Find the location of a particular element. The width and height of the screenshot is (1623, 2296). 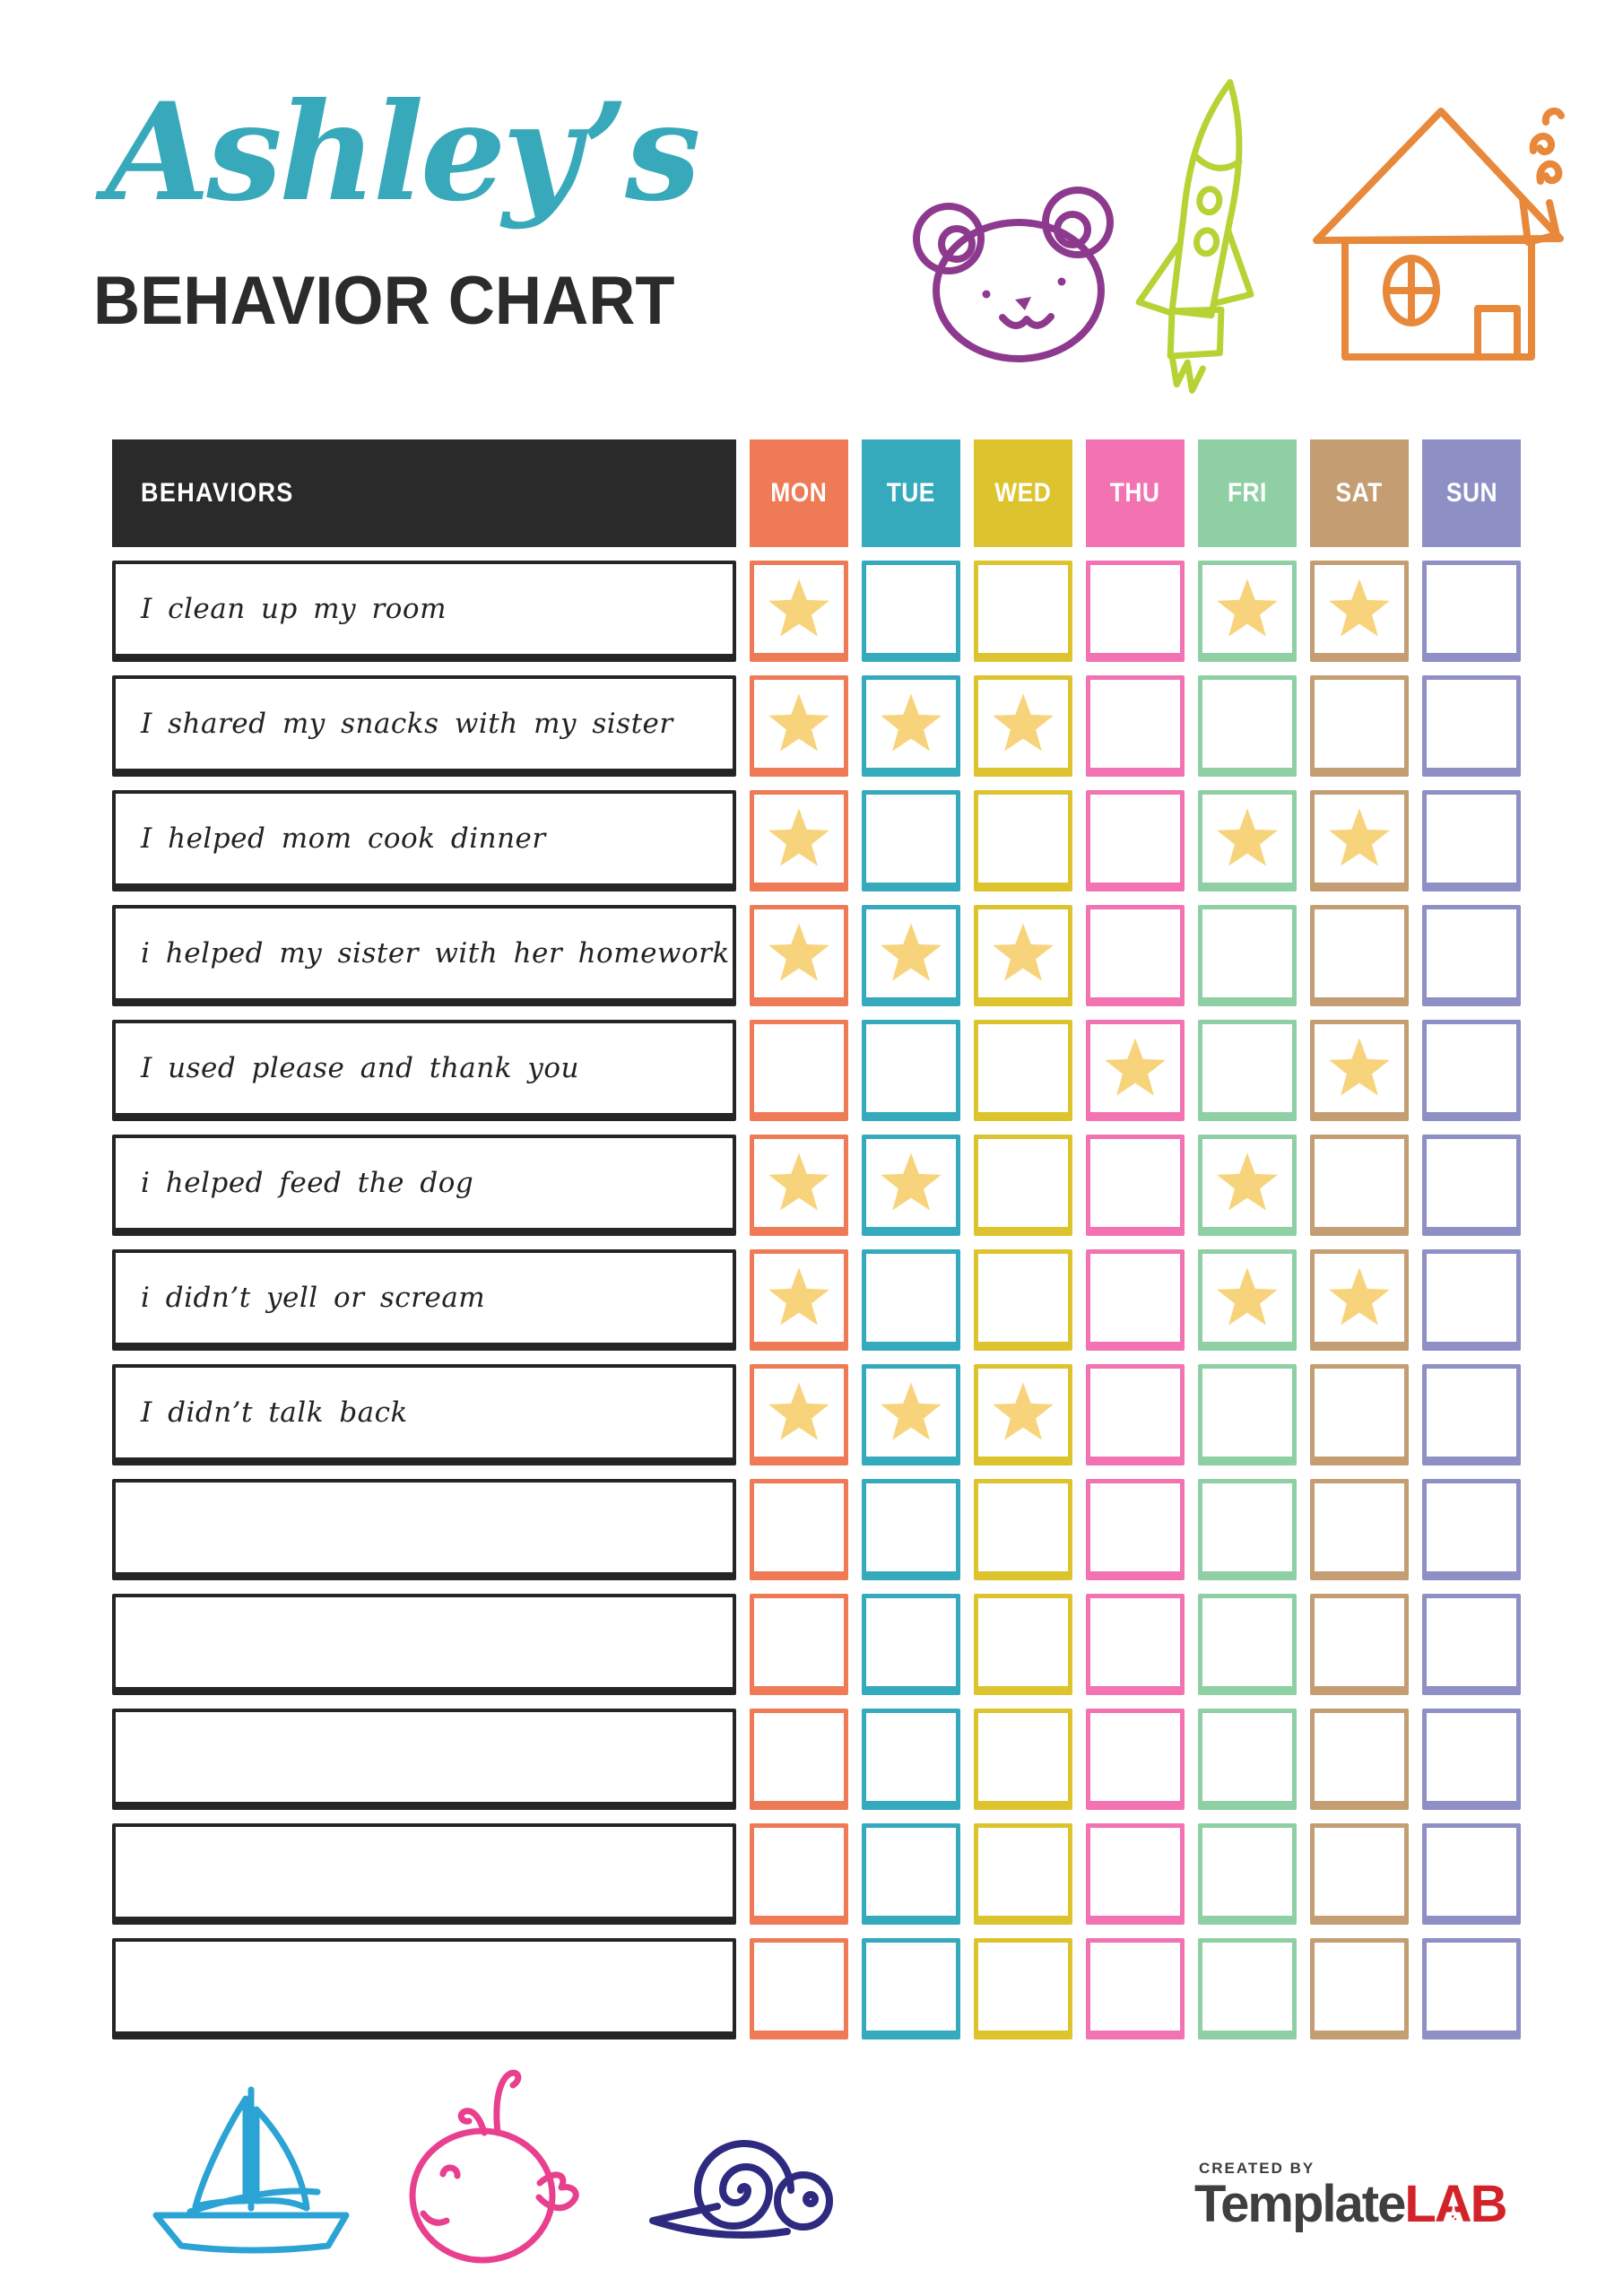

day-cell-row12-thu is located at coordinates (1135, 1874).